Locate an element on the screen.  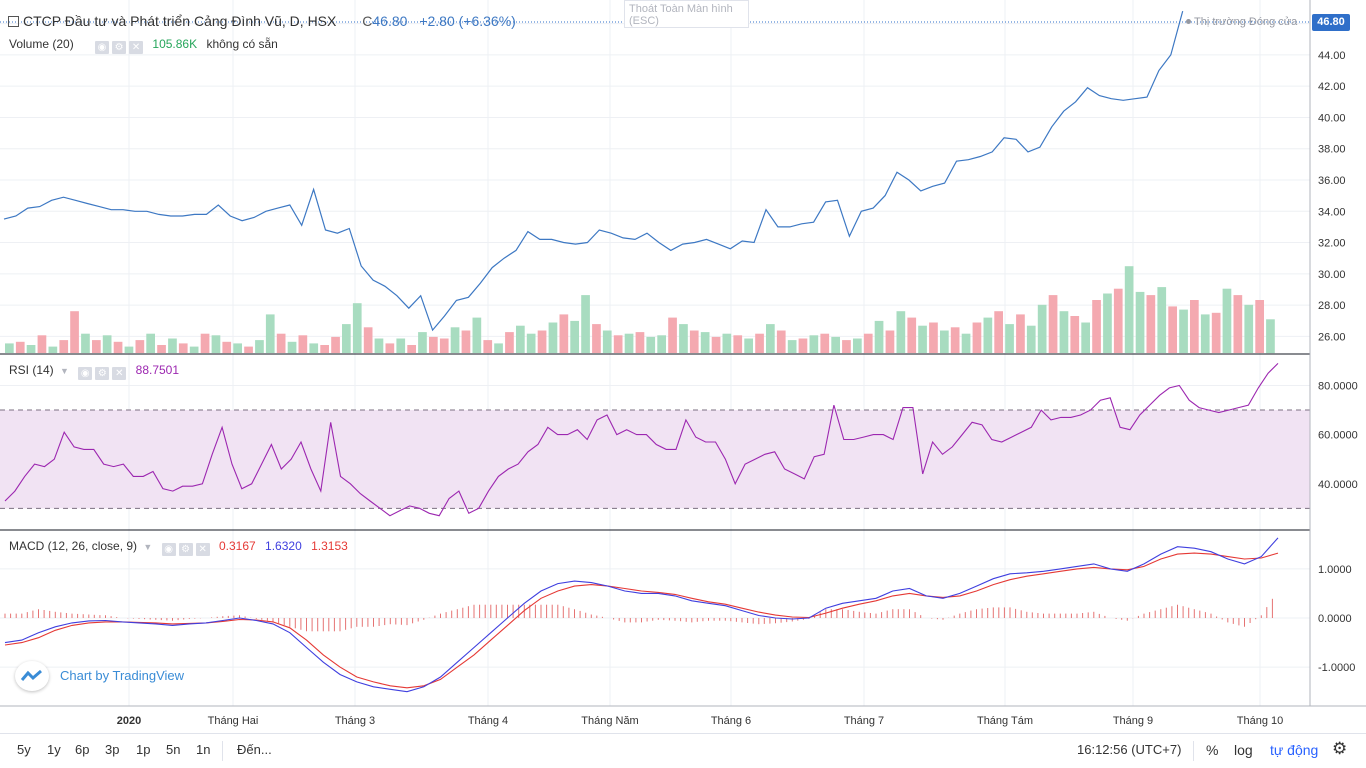
price-tick-label: 38.00 is located at coordinates (1332, 150).